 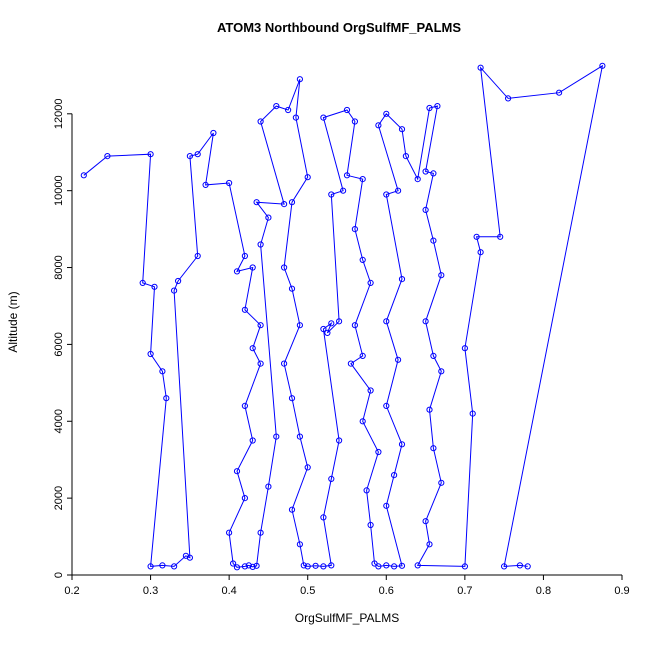 I want to click on y-axis-label: Altitude (m), so click(x=13, y=321).